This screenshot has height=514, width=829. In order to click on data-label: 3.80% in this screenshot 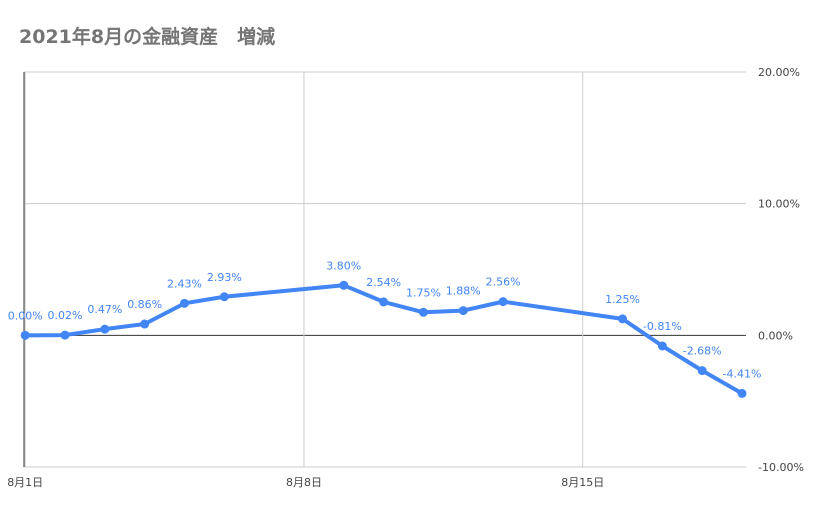, I will do `click(343, 265)`.